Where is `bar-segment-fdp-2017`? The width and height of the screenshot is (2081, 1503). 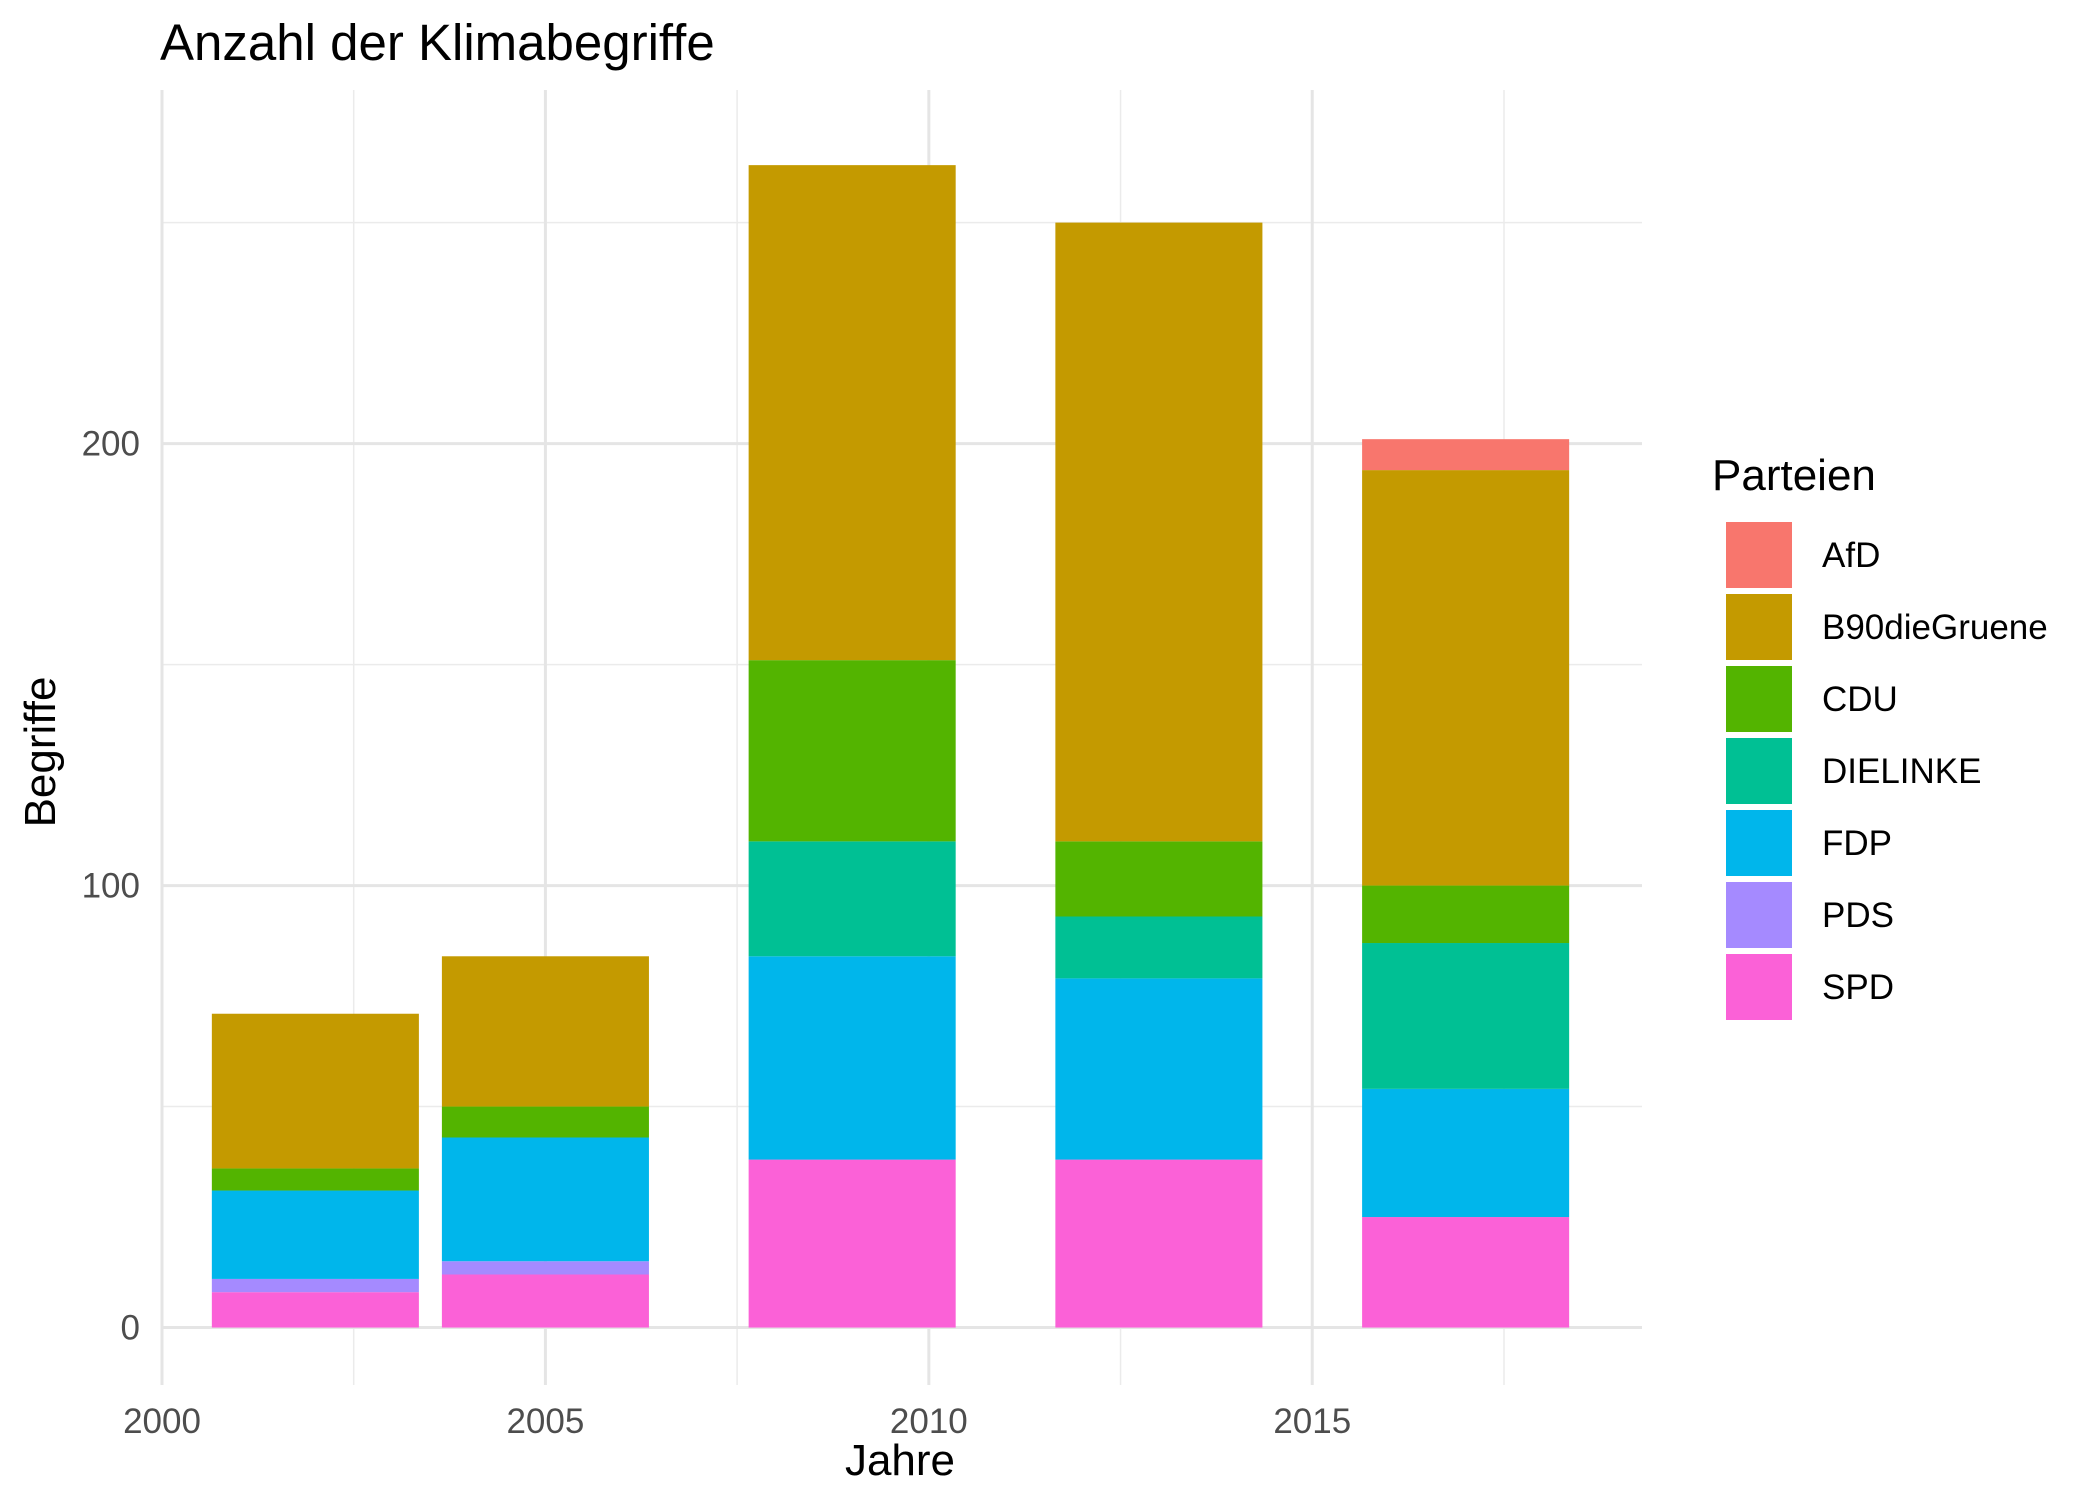 bar-segment-fdp-2017 is located at coordinates (1466, 1153).